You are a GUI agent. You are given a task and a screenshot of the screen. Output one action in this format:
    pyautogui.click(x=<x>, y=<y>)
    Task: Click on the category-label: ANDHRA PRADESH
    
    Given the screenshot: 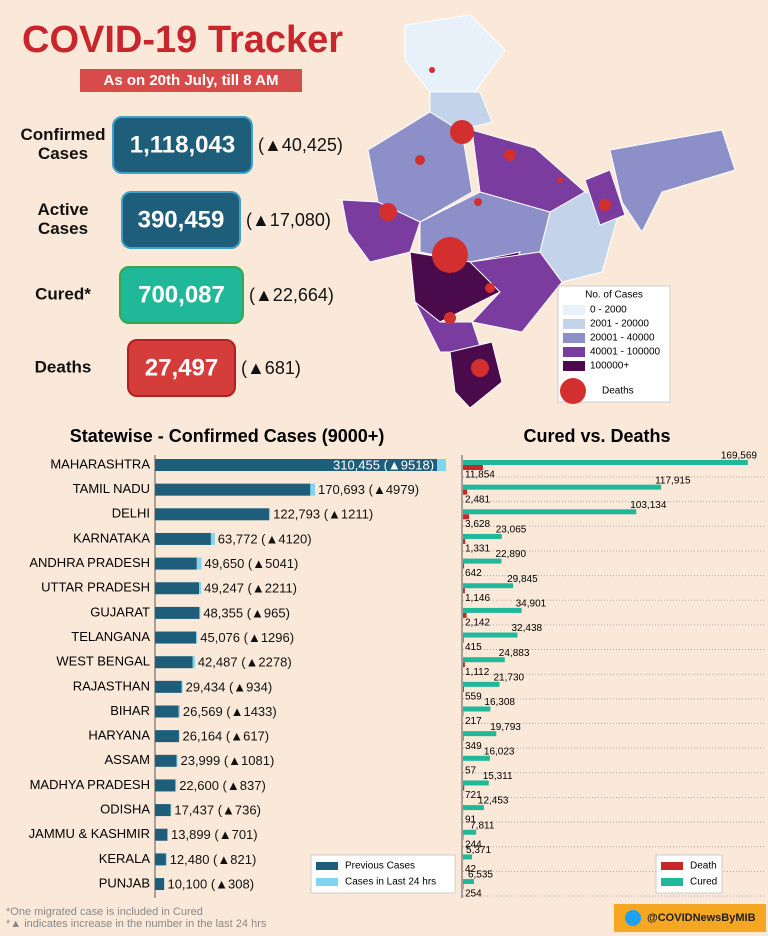 What is the action you would take?
    pyautogui.click(x=89, y=562)
    